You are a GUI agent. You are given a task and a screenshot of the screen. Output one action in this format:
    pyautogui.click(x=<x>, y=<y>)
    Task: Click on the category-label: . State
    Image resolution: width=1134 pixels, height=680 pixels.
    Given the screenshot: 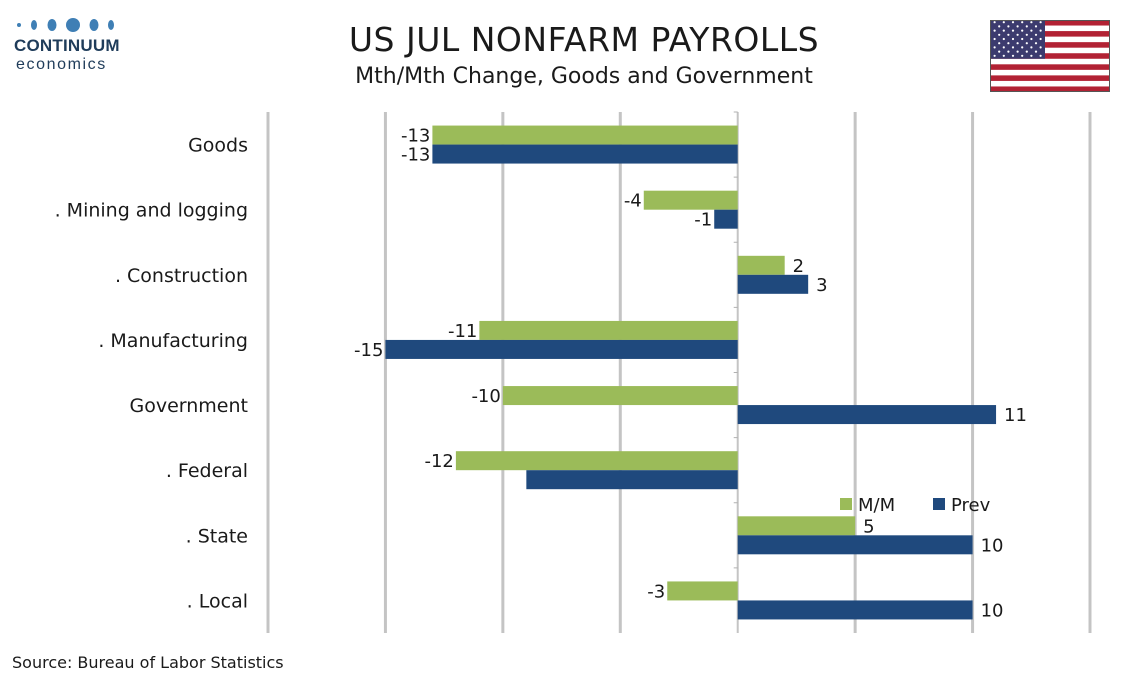 What is the action you would take?
    pyautogui.click(x=217, y=536)
    